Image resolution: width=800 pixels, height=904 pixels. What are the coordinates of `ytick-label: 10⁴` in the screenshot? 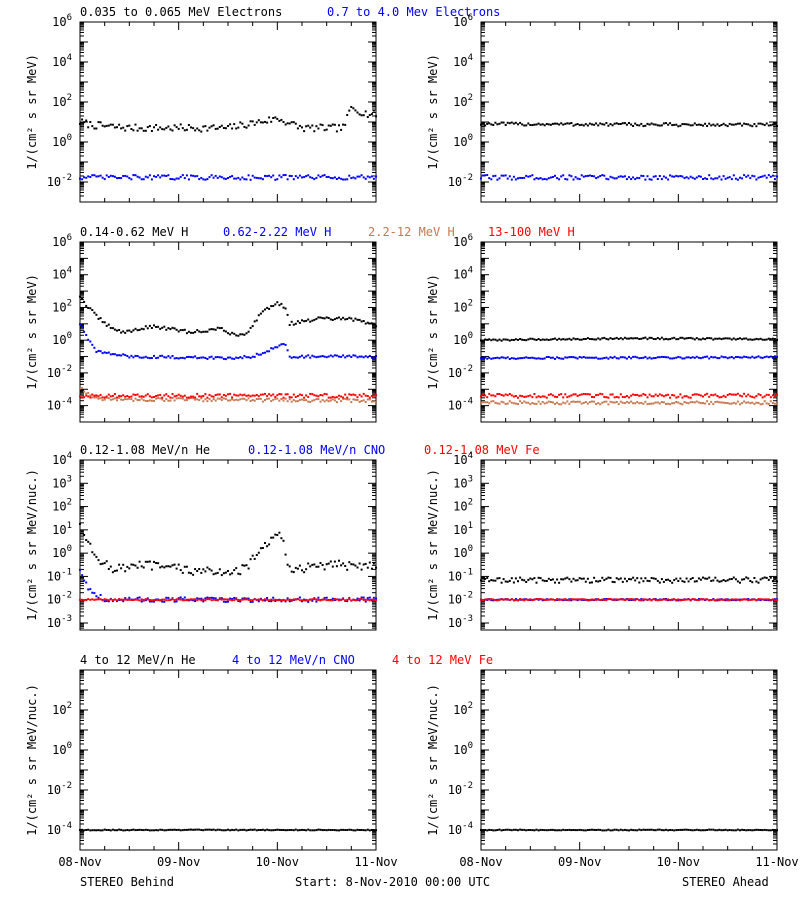 It's located at (62, 459).